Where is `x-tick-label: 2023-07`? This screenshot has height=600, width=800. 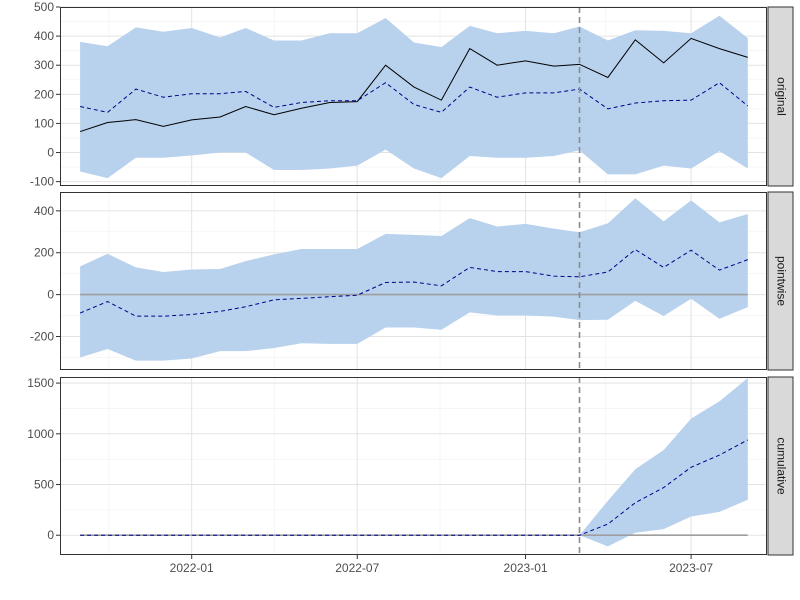 x-tick-label: 2023-07 is located at coordinates (691, 568).